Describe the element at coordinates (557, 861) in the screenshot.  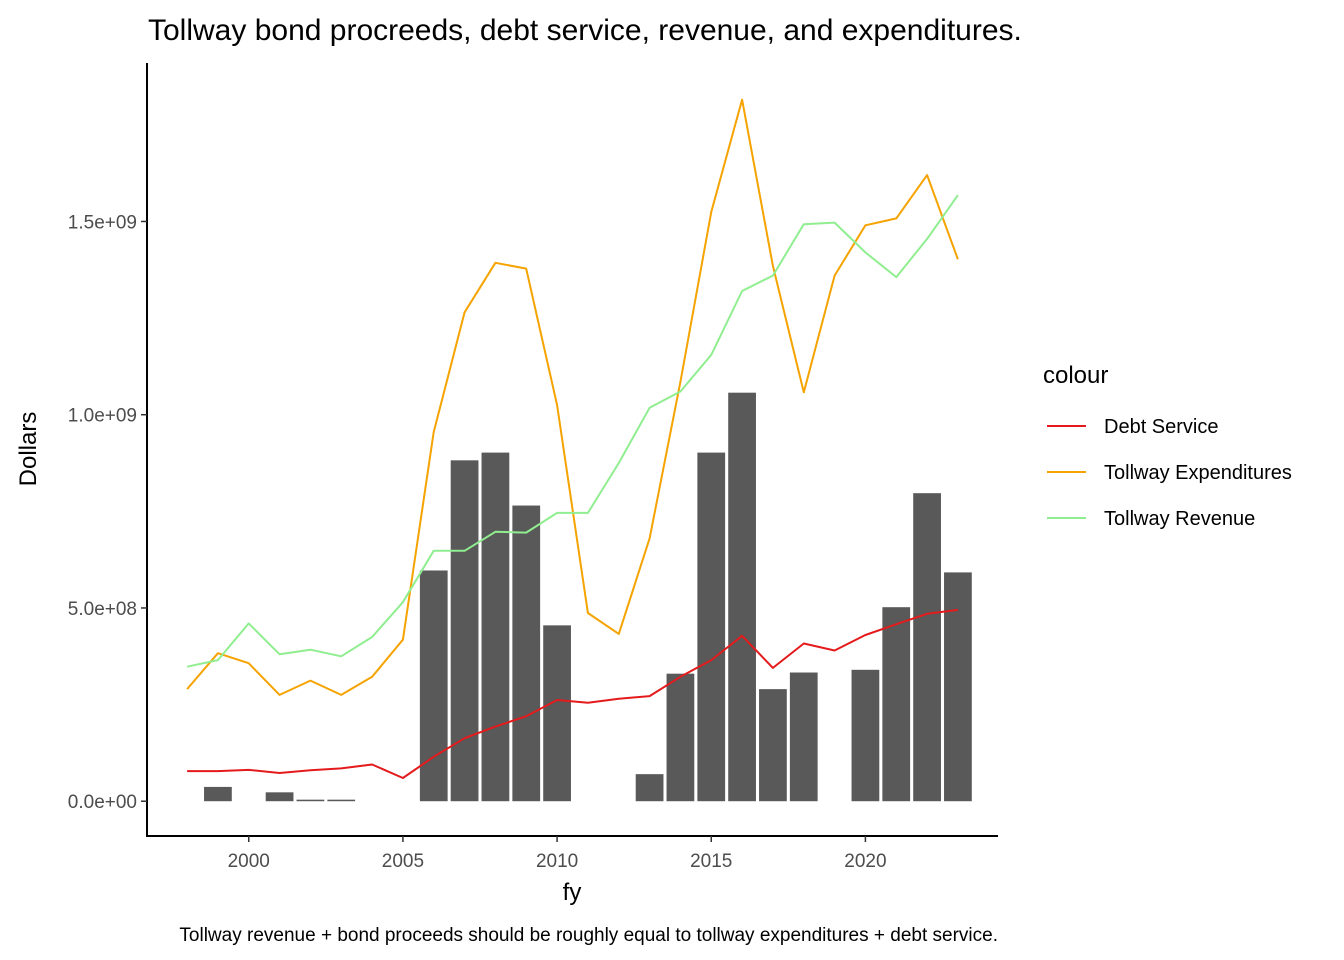
I see `x-tick-label: 2010` at that location.